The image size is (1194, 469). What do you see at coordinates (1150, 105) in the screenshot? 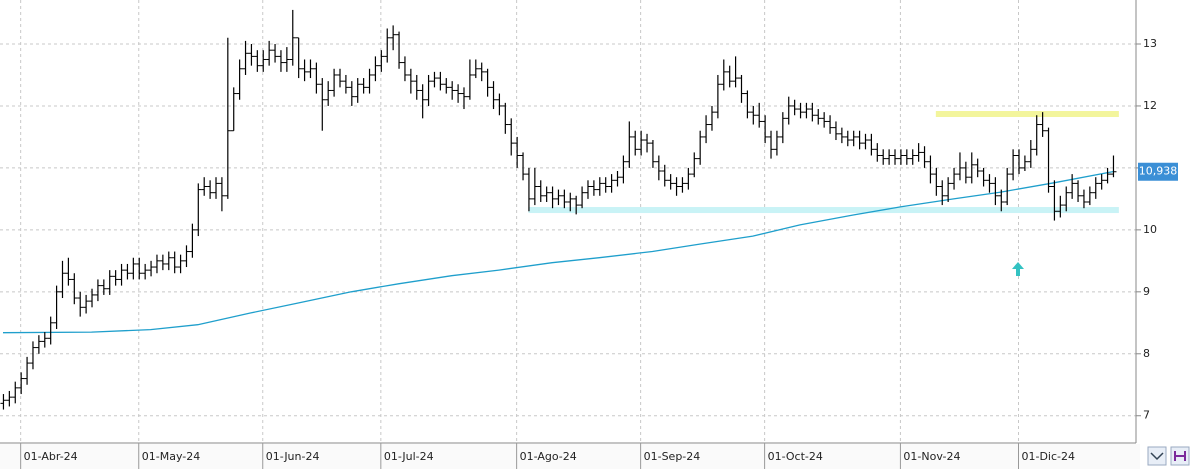
I see `y-tick-label: 12` at bounding box center [1150, 105].